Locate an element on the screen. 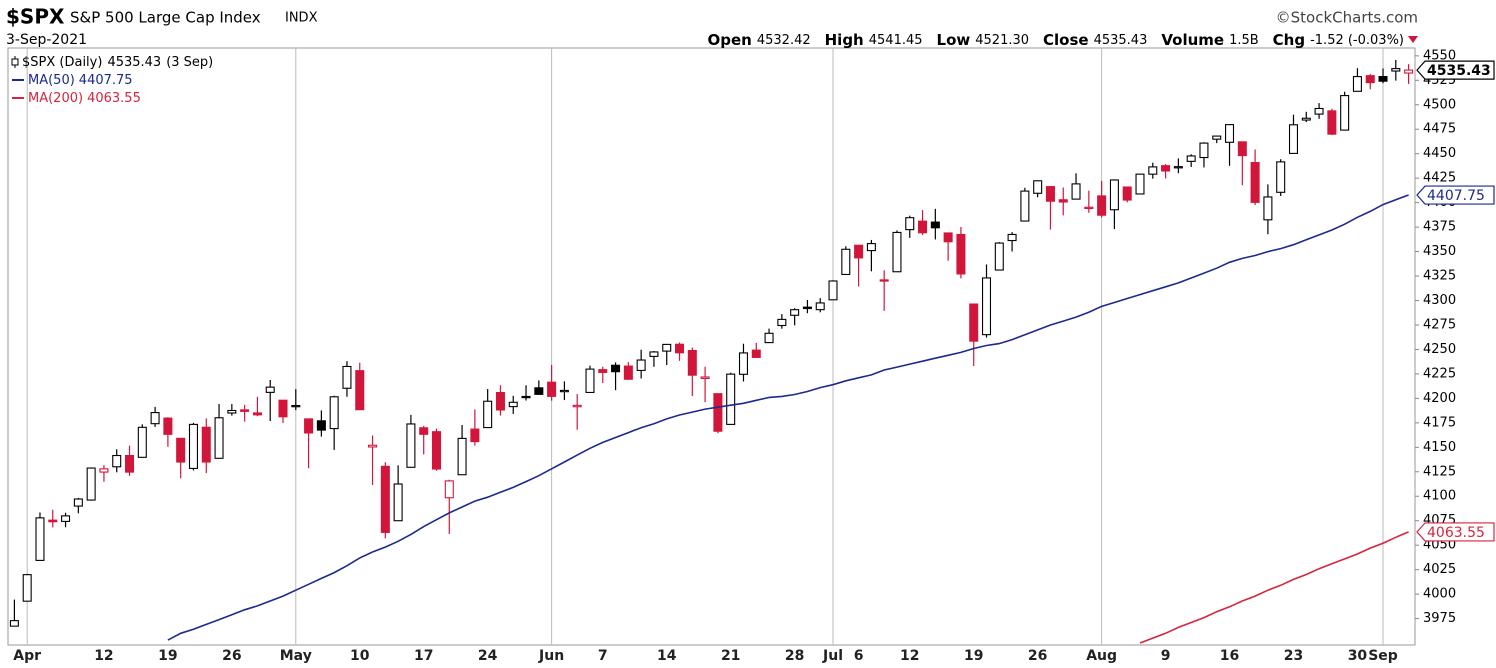 The image size is (1496, 668). stat-value: 4521.30 is located at coordinates (1002, 40).